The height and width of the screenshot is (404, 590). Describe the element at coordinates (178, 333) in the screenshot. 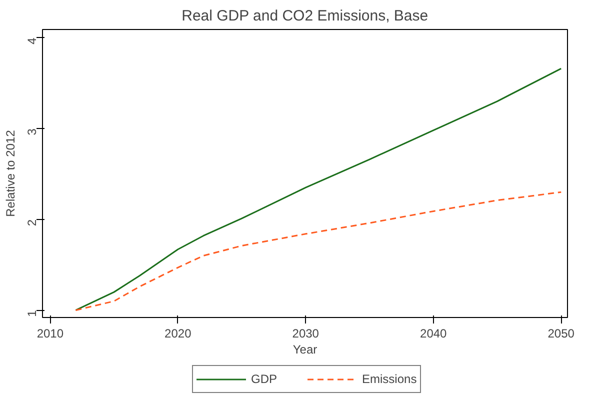

I see `x-tick-label: 2020` at that location.